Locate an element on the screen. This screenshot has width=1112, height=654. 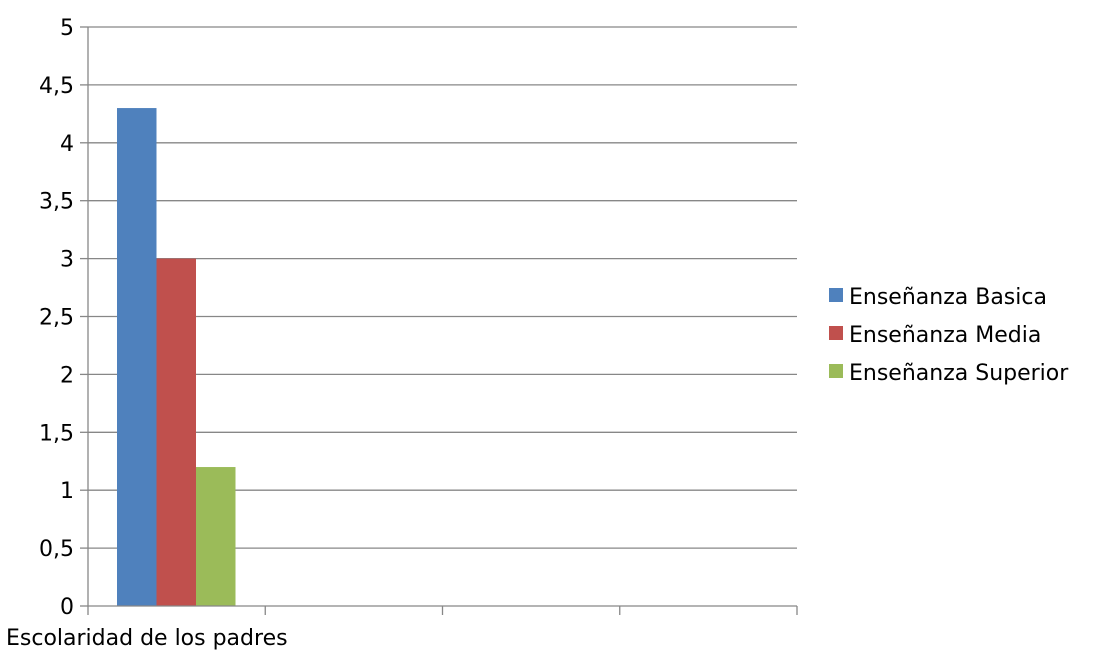
y-tick-label: 1,5 is located at coordinates (56, 433).